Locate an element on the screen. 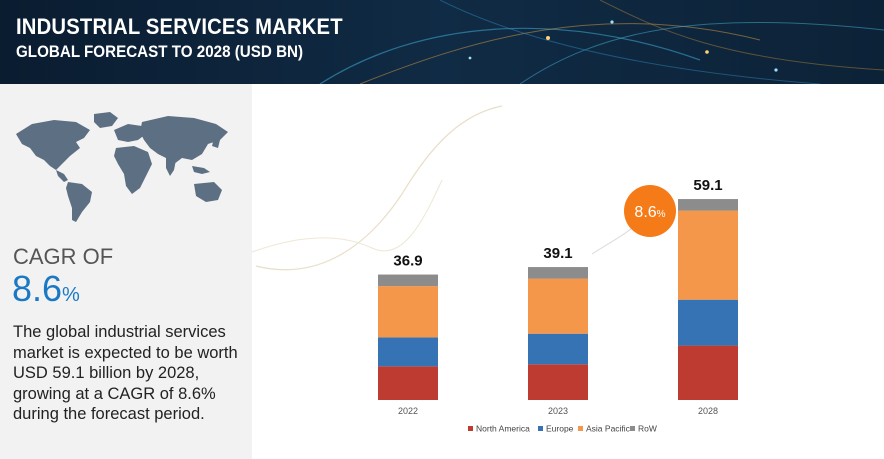 This screenshot has height=459, width=884. legend-label-asia-pacific: Asia Pacific is located at coordinates (608, 429).